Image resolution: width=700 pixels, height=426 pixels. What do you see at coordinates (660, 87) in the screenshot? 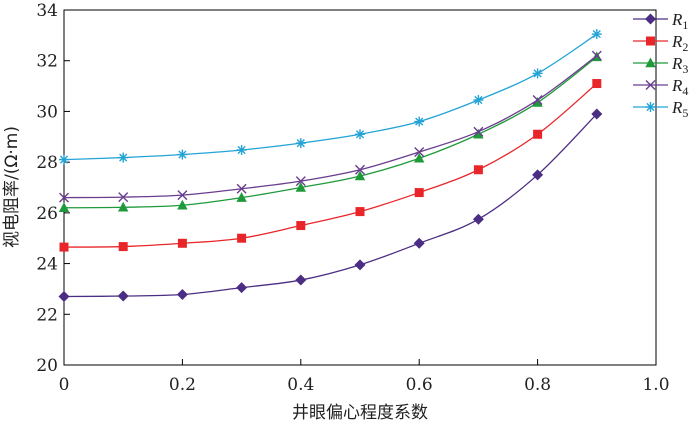
I see `legend-item: R4` at bounding box center [660, 87].